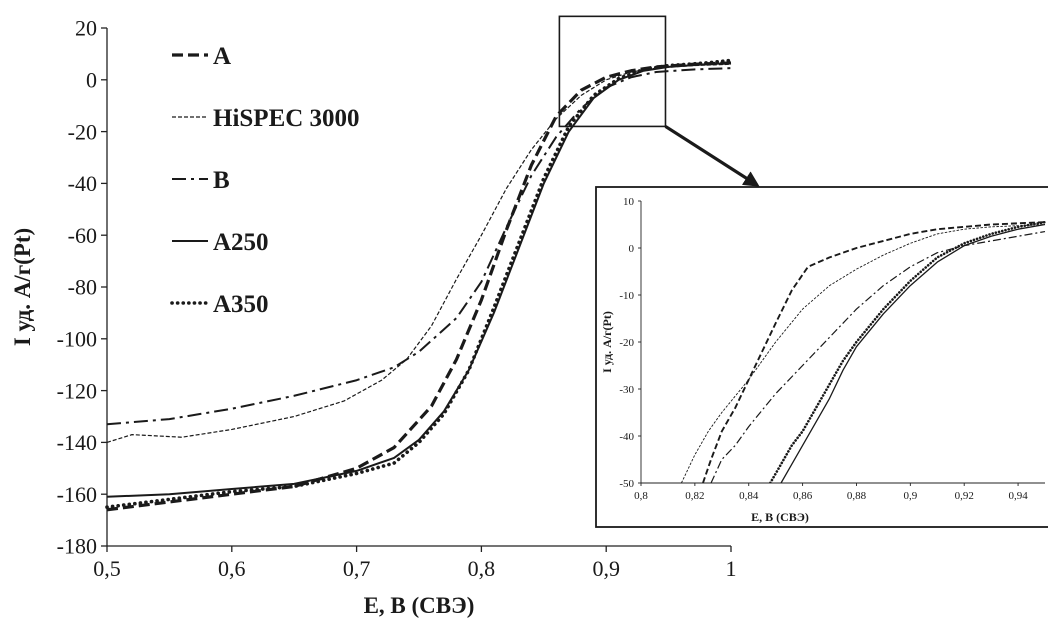  What do you see at coordinates (107, 568) in the screenshot?
I see `x-tick-label: 0,5` at bounding box center [107, 568].